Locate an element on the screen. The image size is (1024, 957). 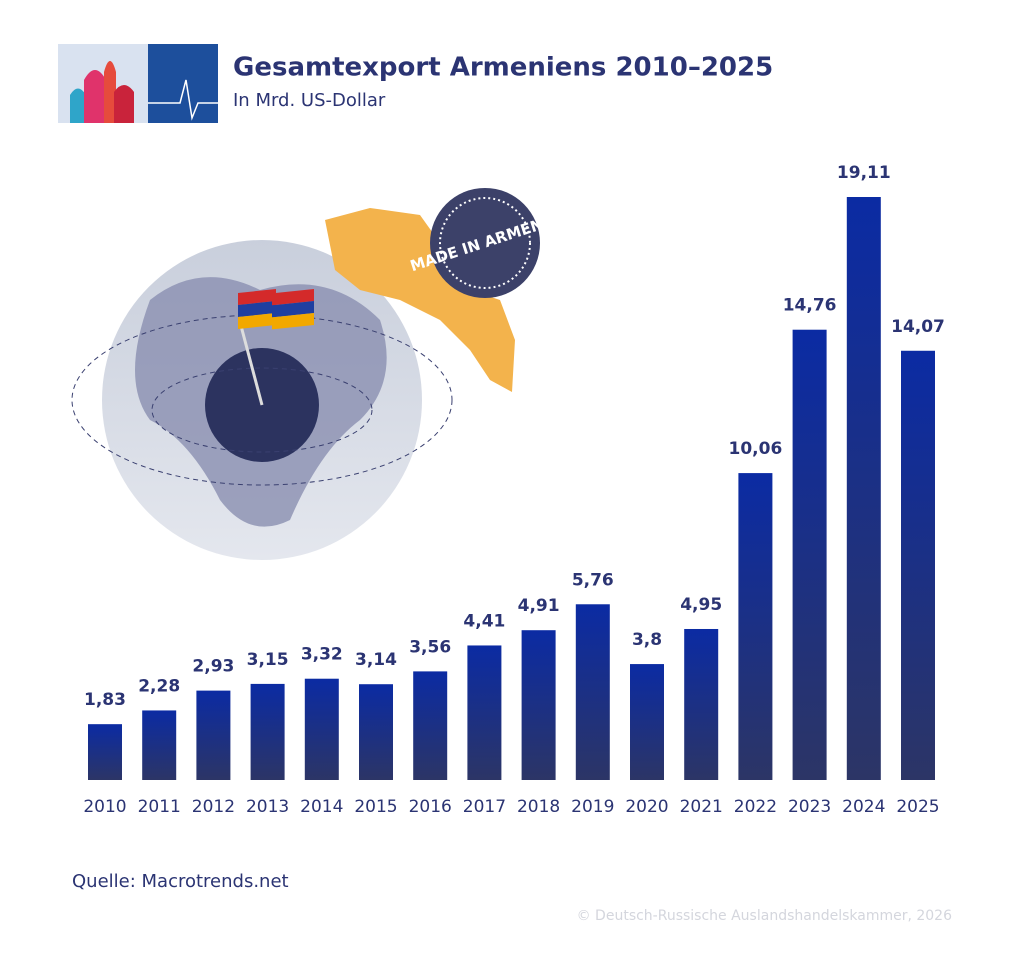
value-label: 3,15 is located at coordinates (268, 660).